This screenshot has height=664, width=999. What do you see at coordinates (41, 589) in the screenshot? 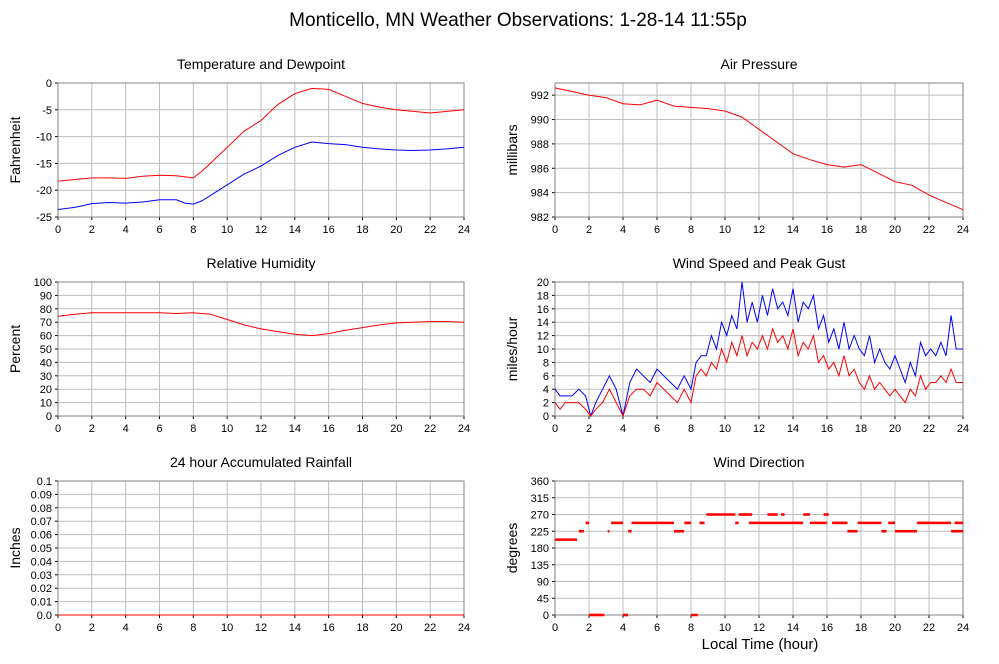
I see `y-tick-label: 0.02` at bounding box center [41, 589].